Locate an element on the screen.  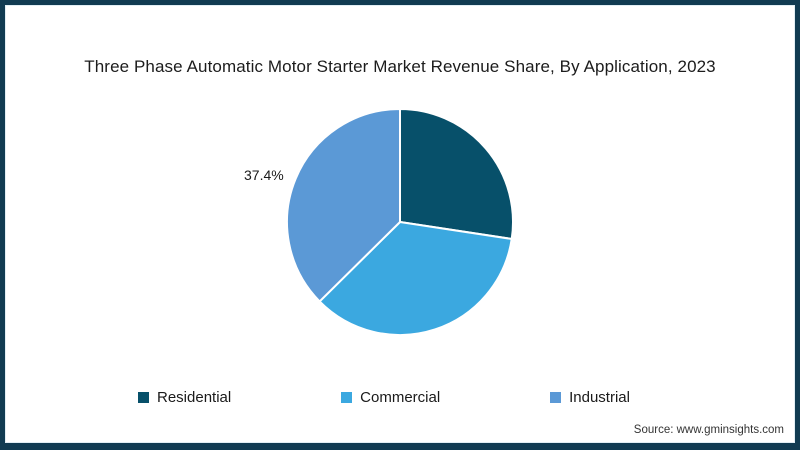
legend-swatch-industrial is located at coordinates (556, 397).